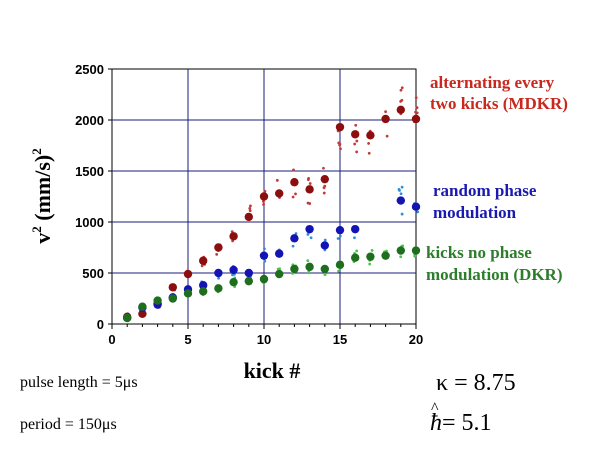 This screenshot has width=600, height=450. What do you see at coordinates (492, 82) in the screenshot?
I see `legend-mdkr-line1: alternating every` at bounding box center [492, 82].